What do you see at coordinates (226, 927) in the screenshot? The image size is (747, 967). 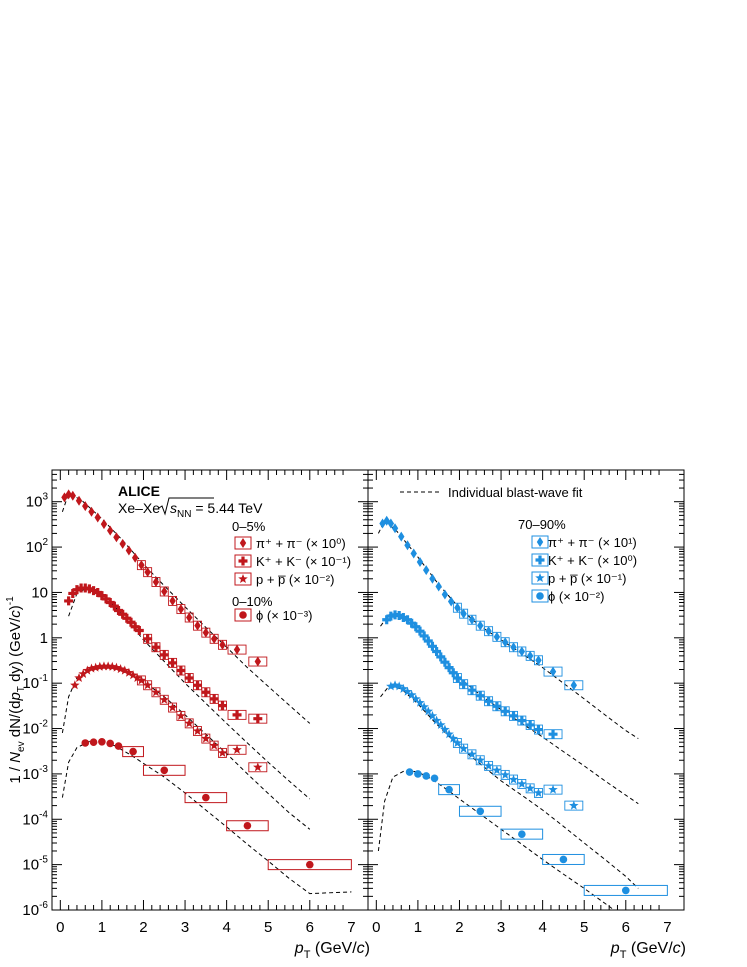 I see `x-tick-label-left-4: 4` at bounding box center [226, 927].